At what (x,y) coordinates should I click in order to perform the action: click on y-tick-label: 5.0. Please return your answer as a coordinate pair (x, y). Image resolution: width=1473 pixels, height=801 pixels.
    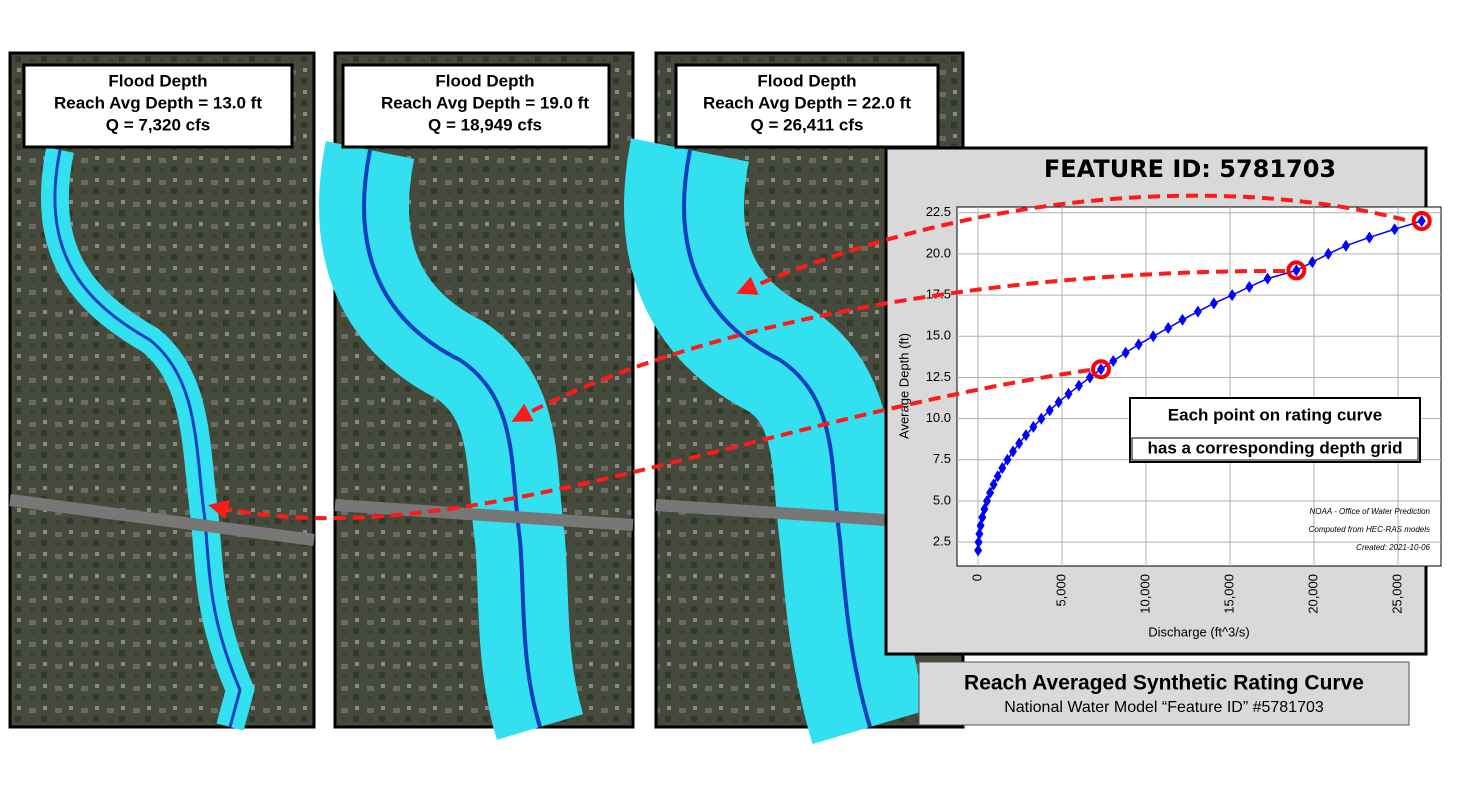
    Looking at the image, I should click on (942, 499).